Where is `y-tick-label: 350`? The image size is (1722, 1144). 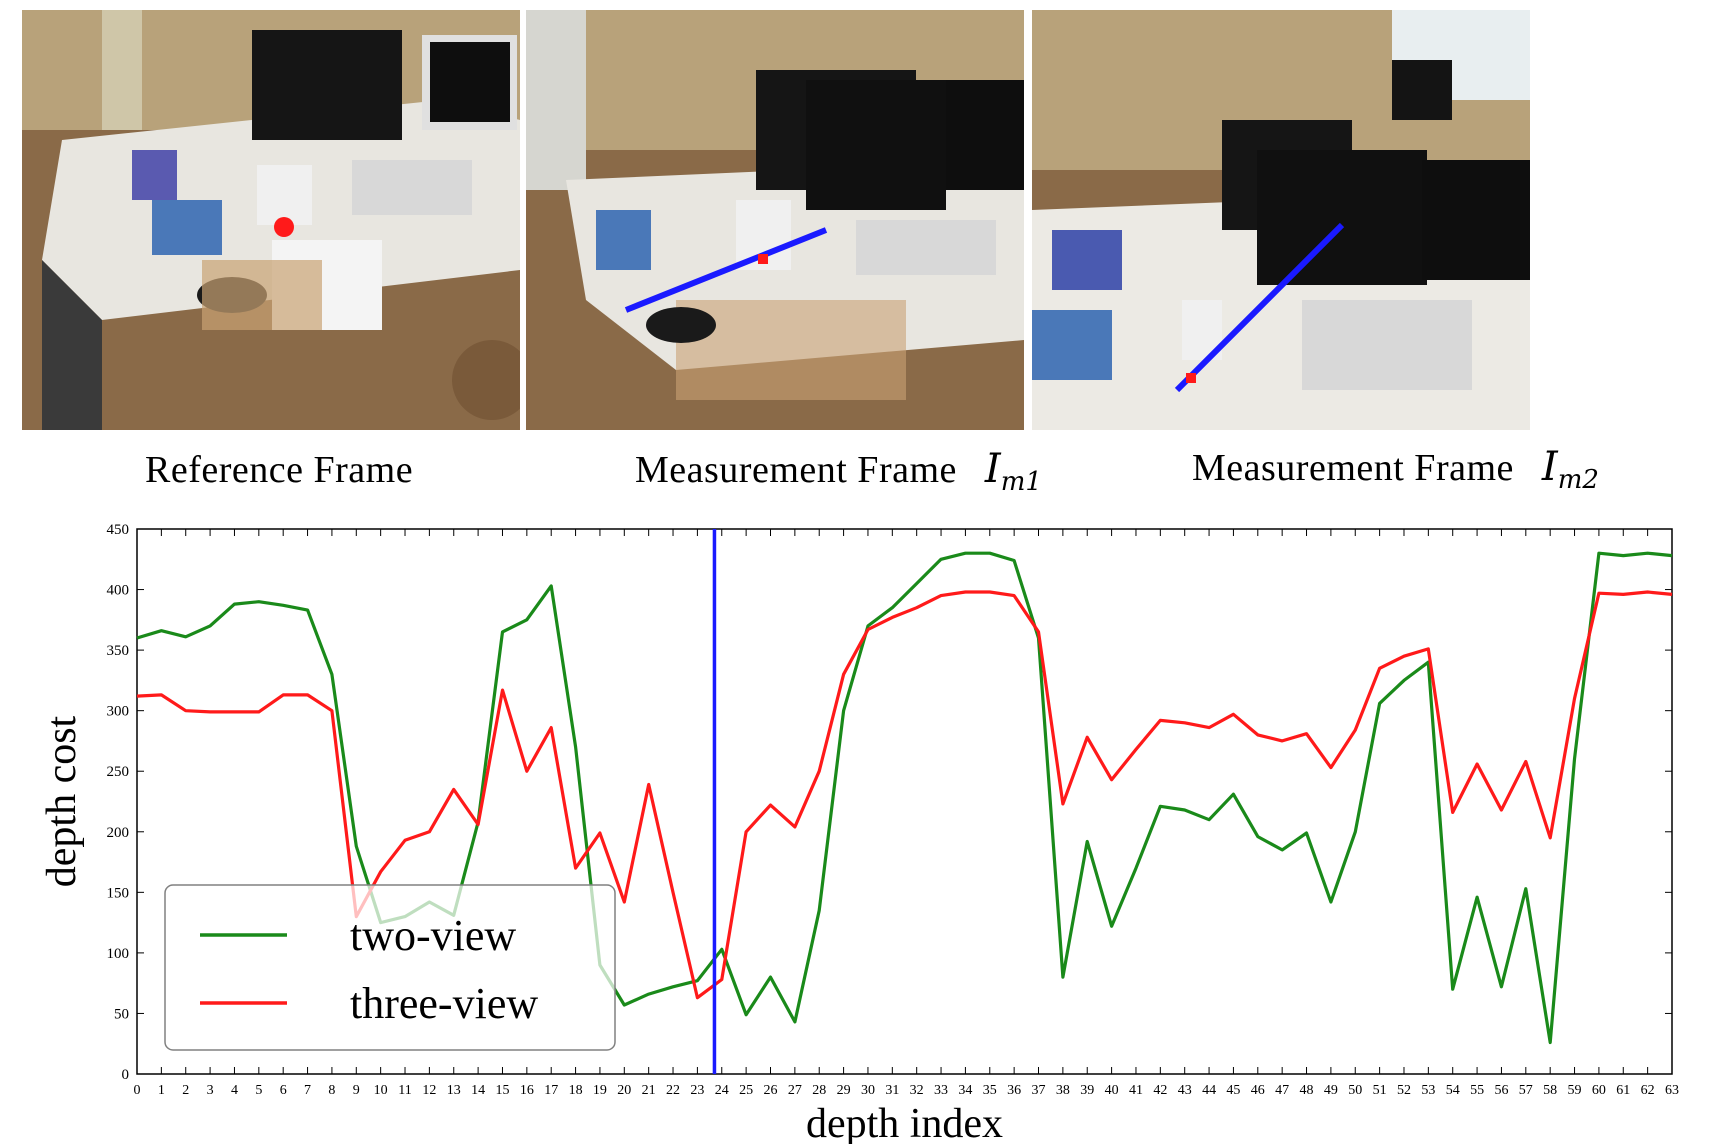
y-tick-label: 350 is located at coordinates (118, 651).